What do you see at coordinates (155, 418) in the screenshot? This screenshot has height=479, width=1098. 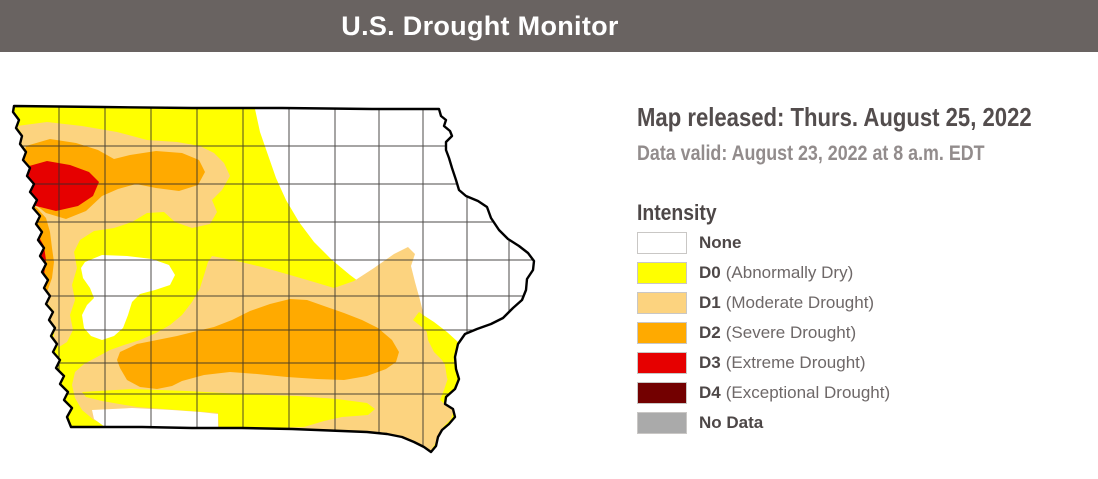 I see `drought-region-none-bottom-strip` at bounding box center [155, 418].